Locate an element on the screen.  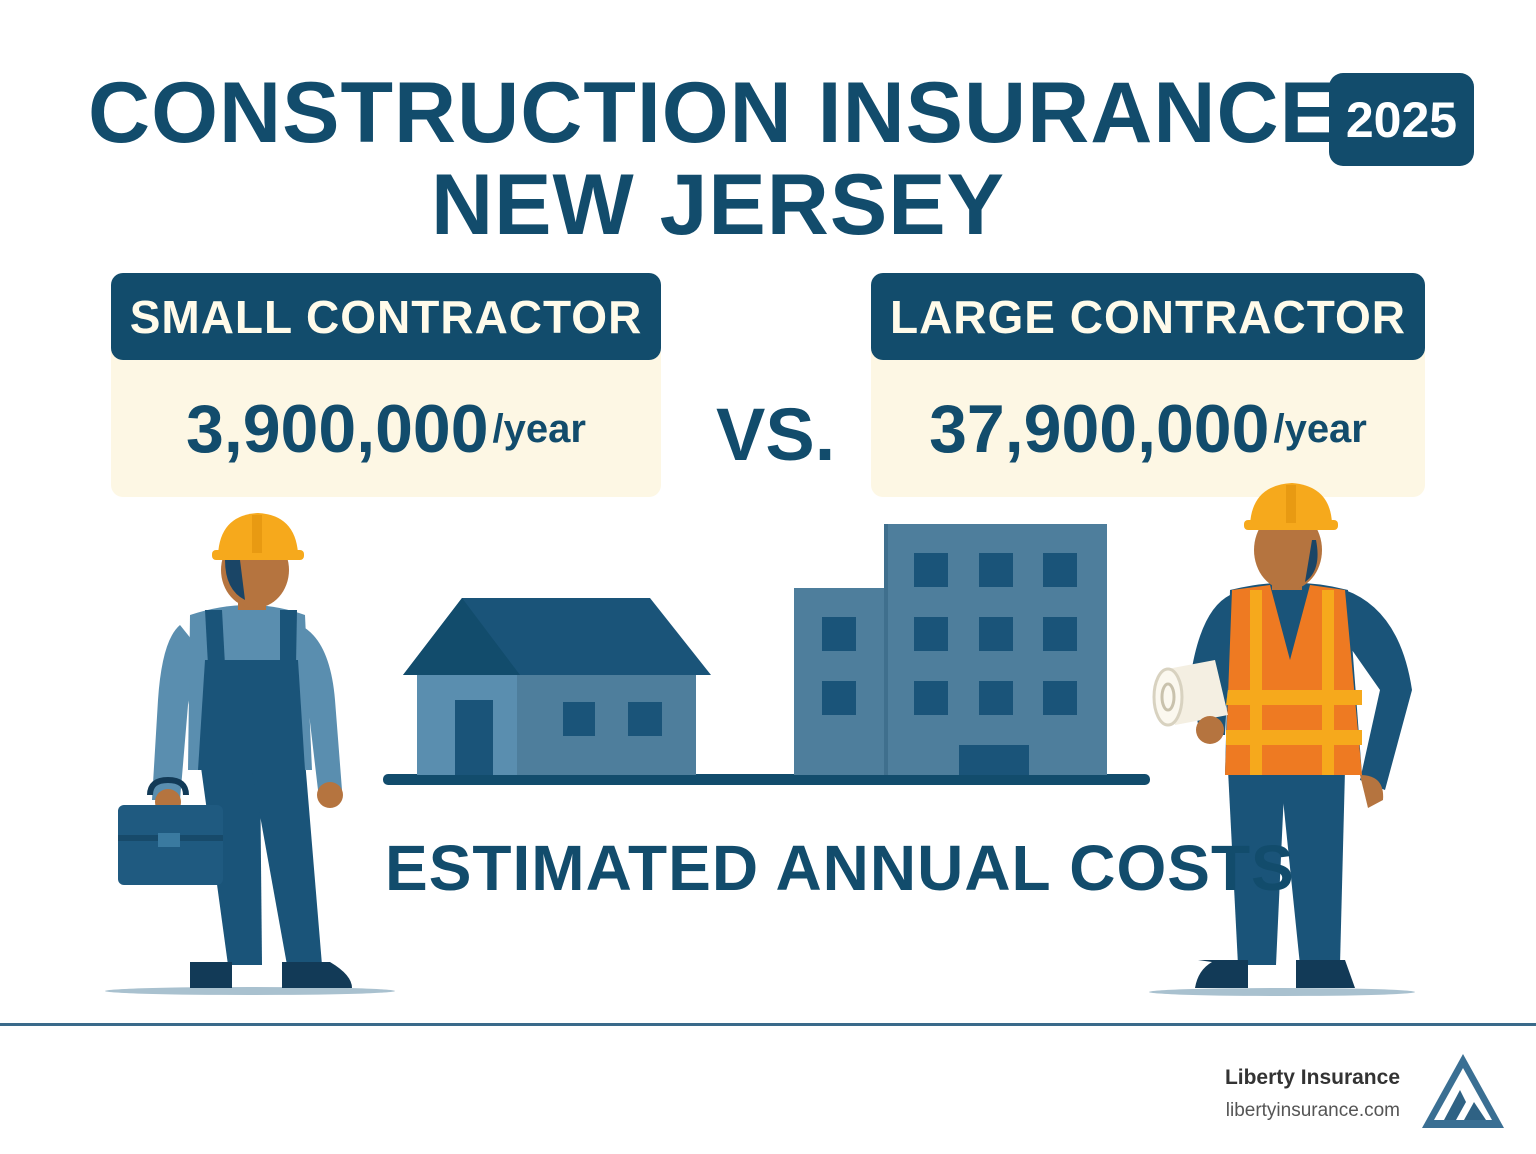
versus-label: VS. is located at coordinates (776, 434).